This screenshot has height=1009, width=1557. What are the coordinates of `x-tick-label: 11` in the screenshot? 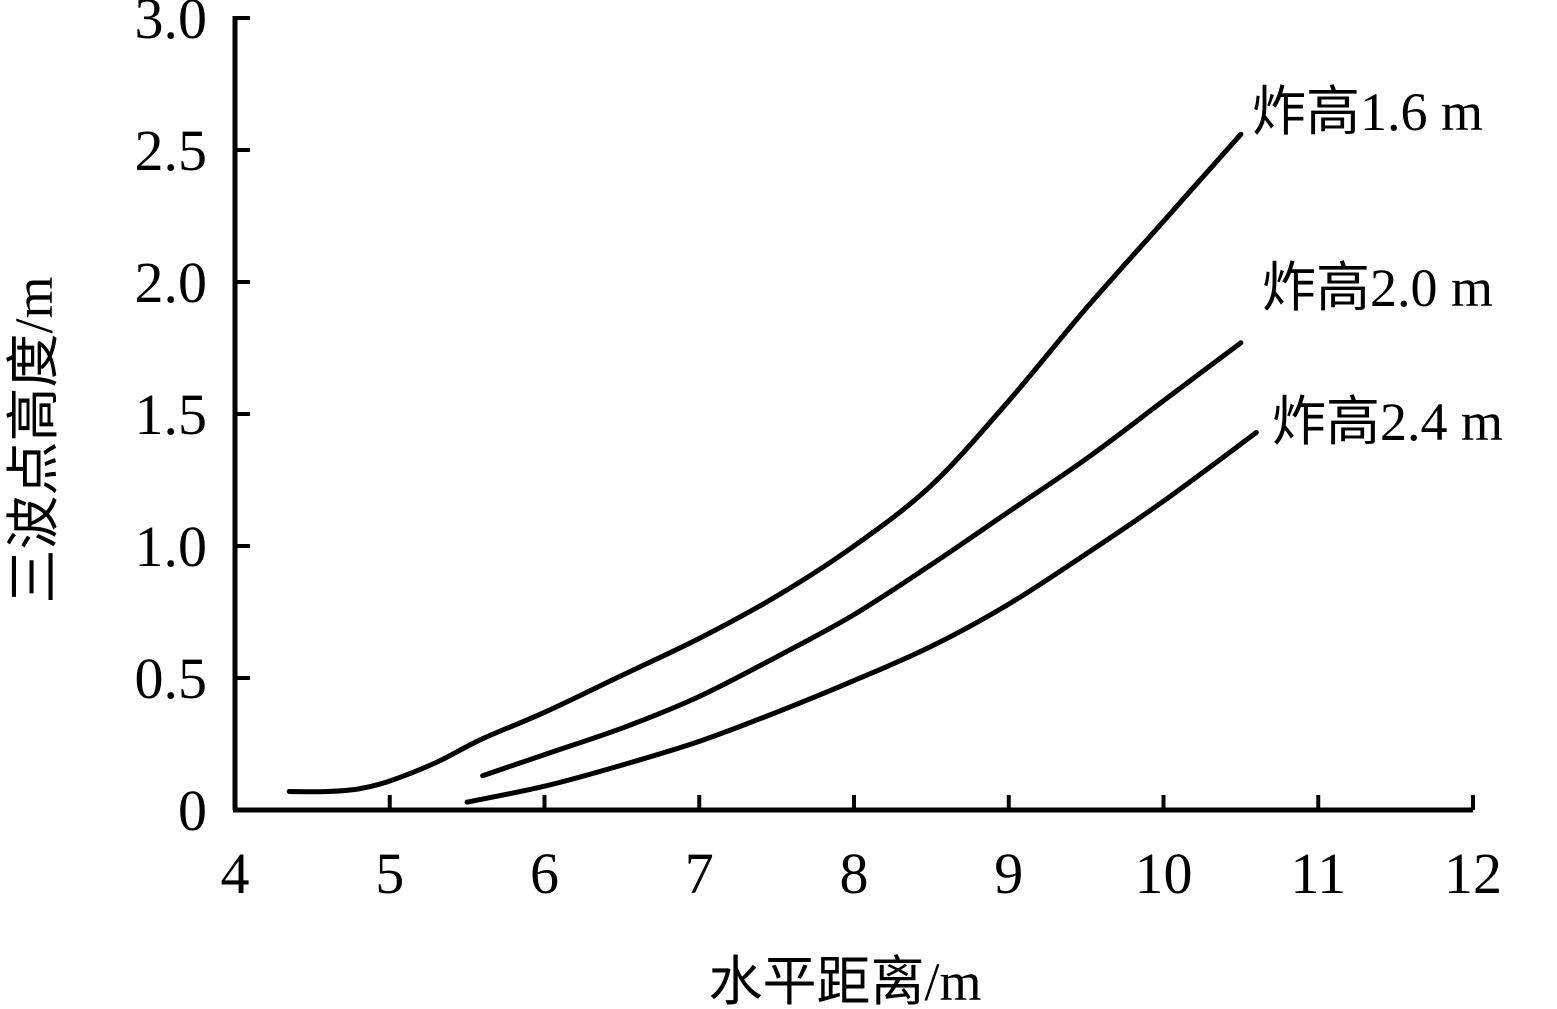 It's located at (1318, 873).